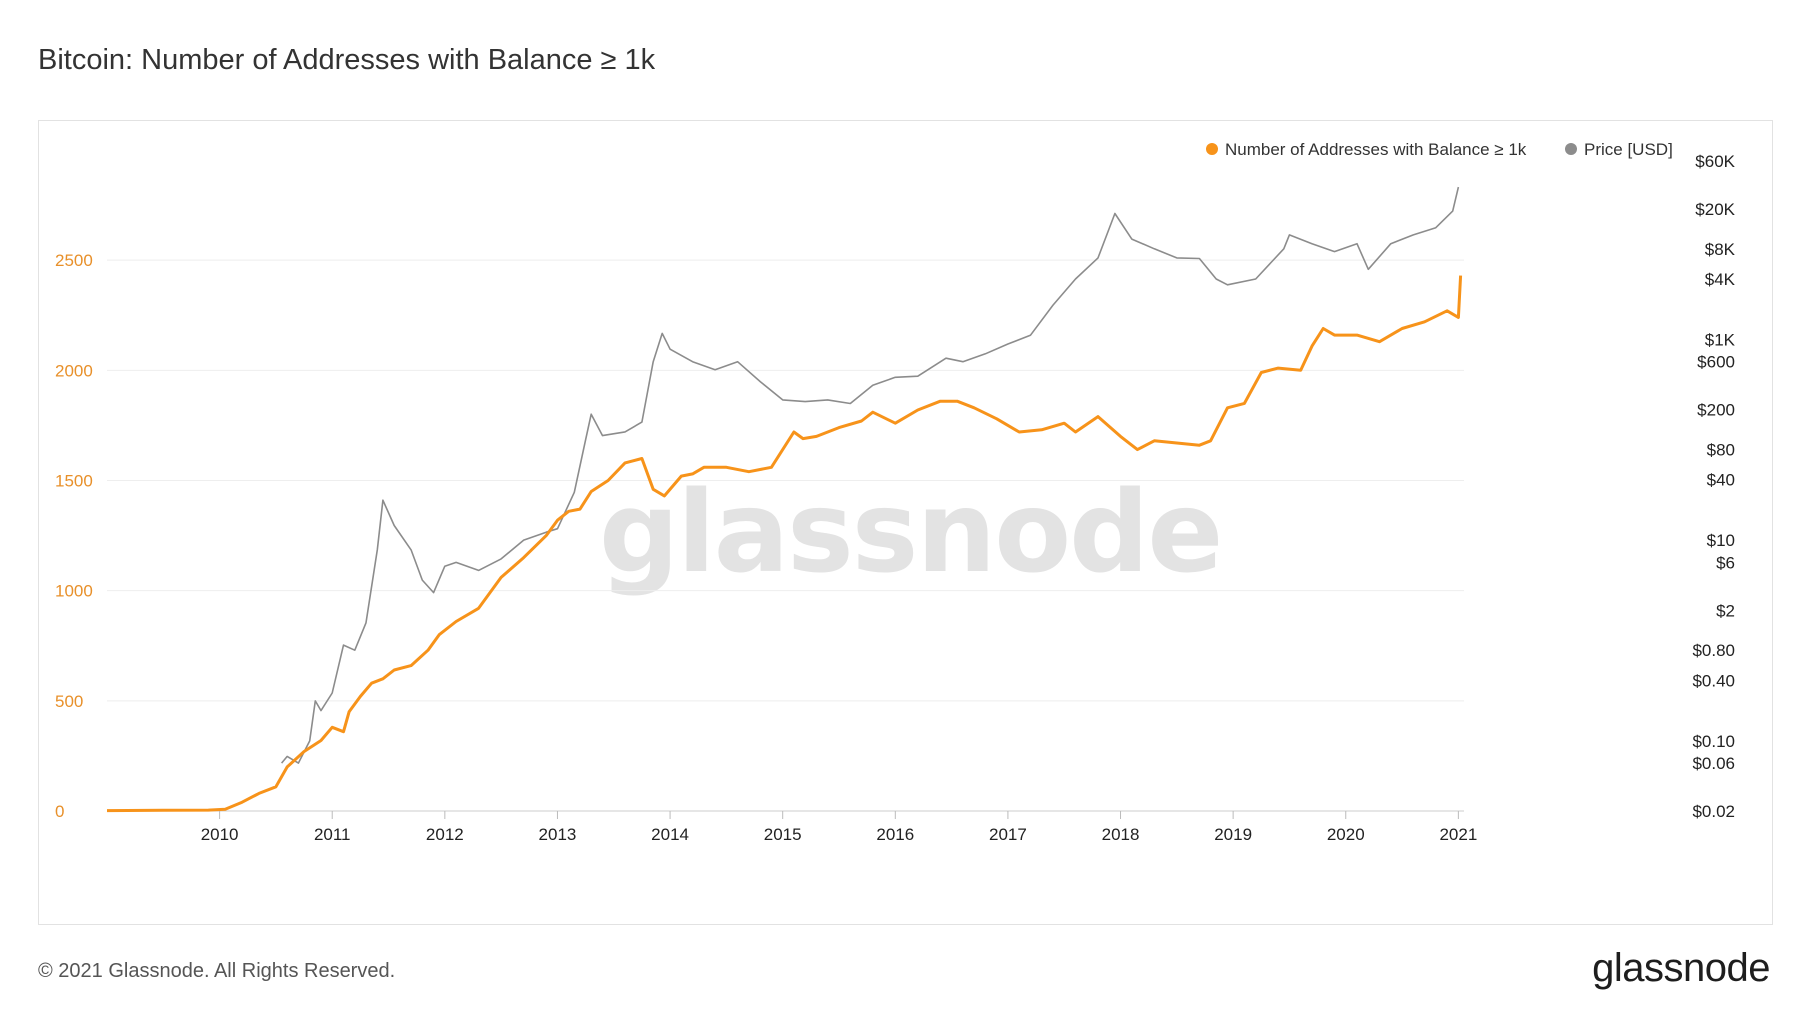 The width and height of the screenshot is (1800, 1013). I want to click on x-tick-label: 2013, so click(558, 834).